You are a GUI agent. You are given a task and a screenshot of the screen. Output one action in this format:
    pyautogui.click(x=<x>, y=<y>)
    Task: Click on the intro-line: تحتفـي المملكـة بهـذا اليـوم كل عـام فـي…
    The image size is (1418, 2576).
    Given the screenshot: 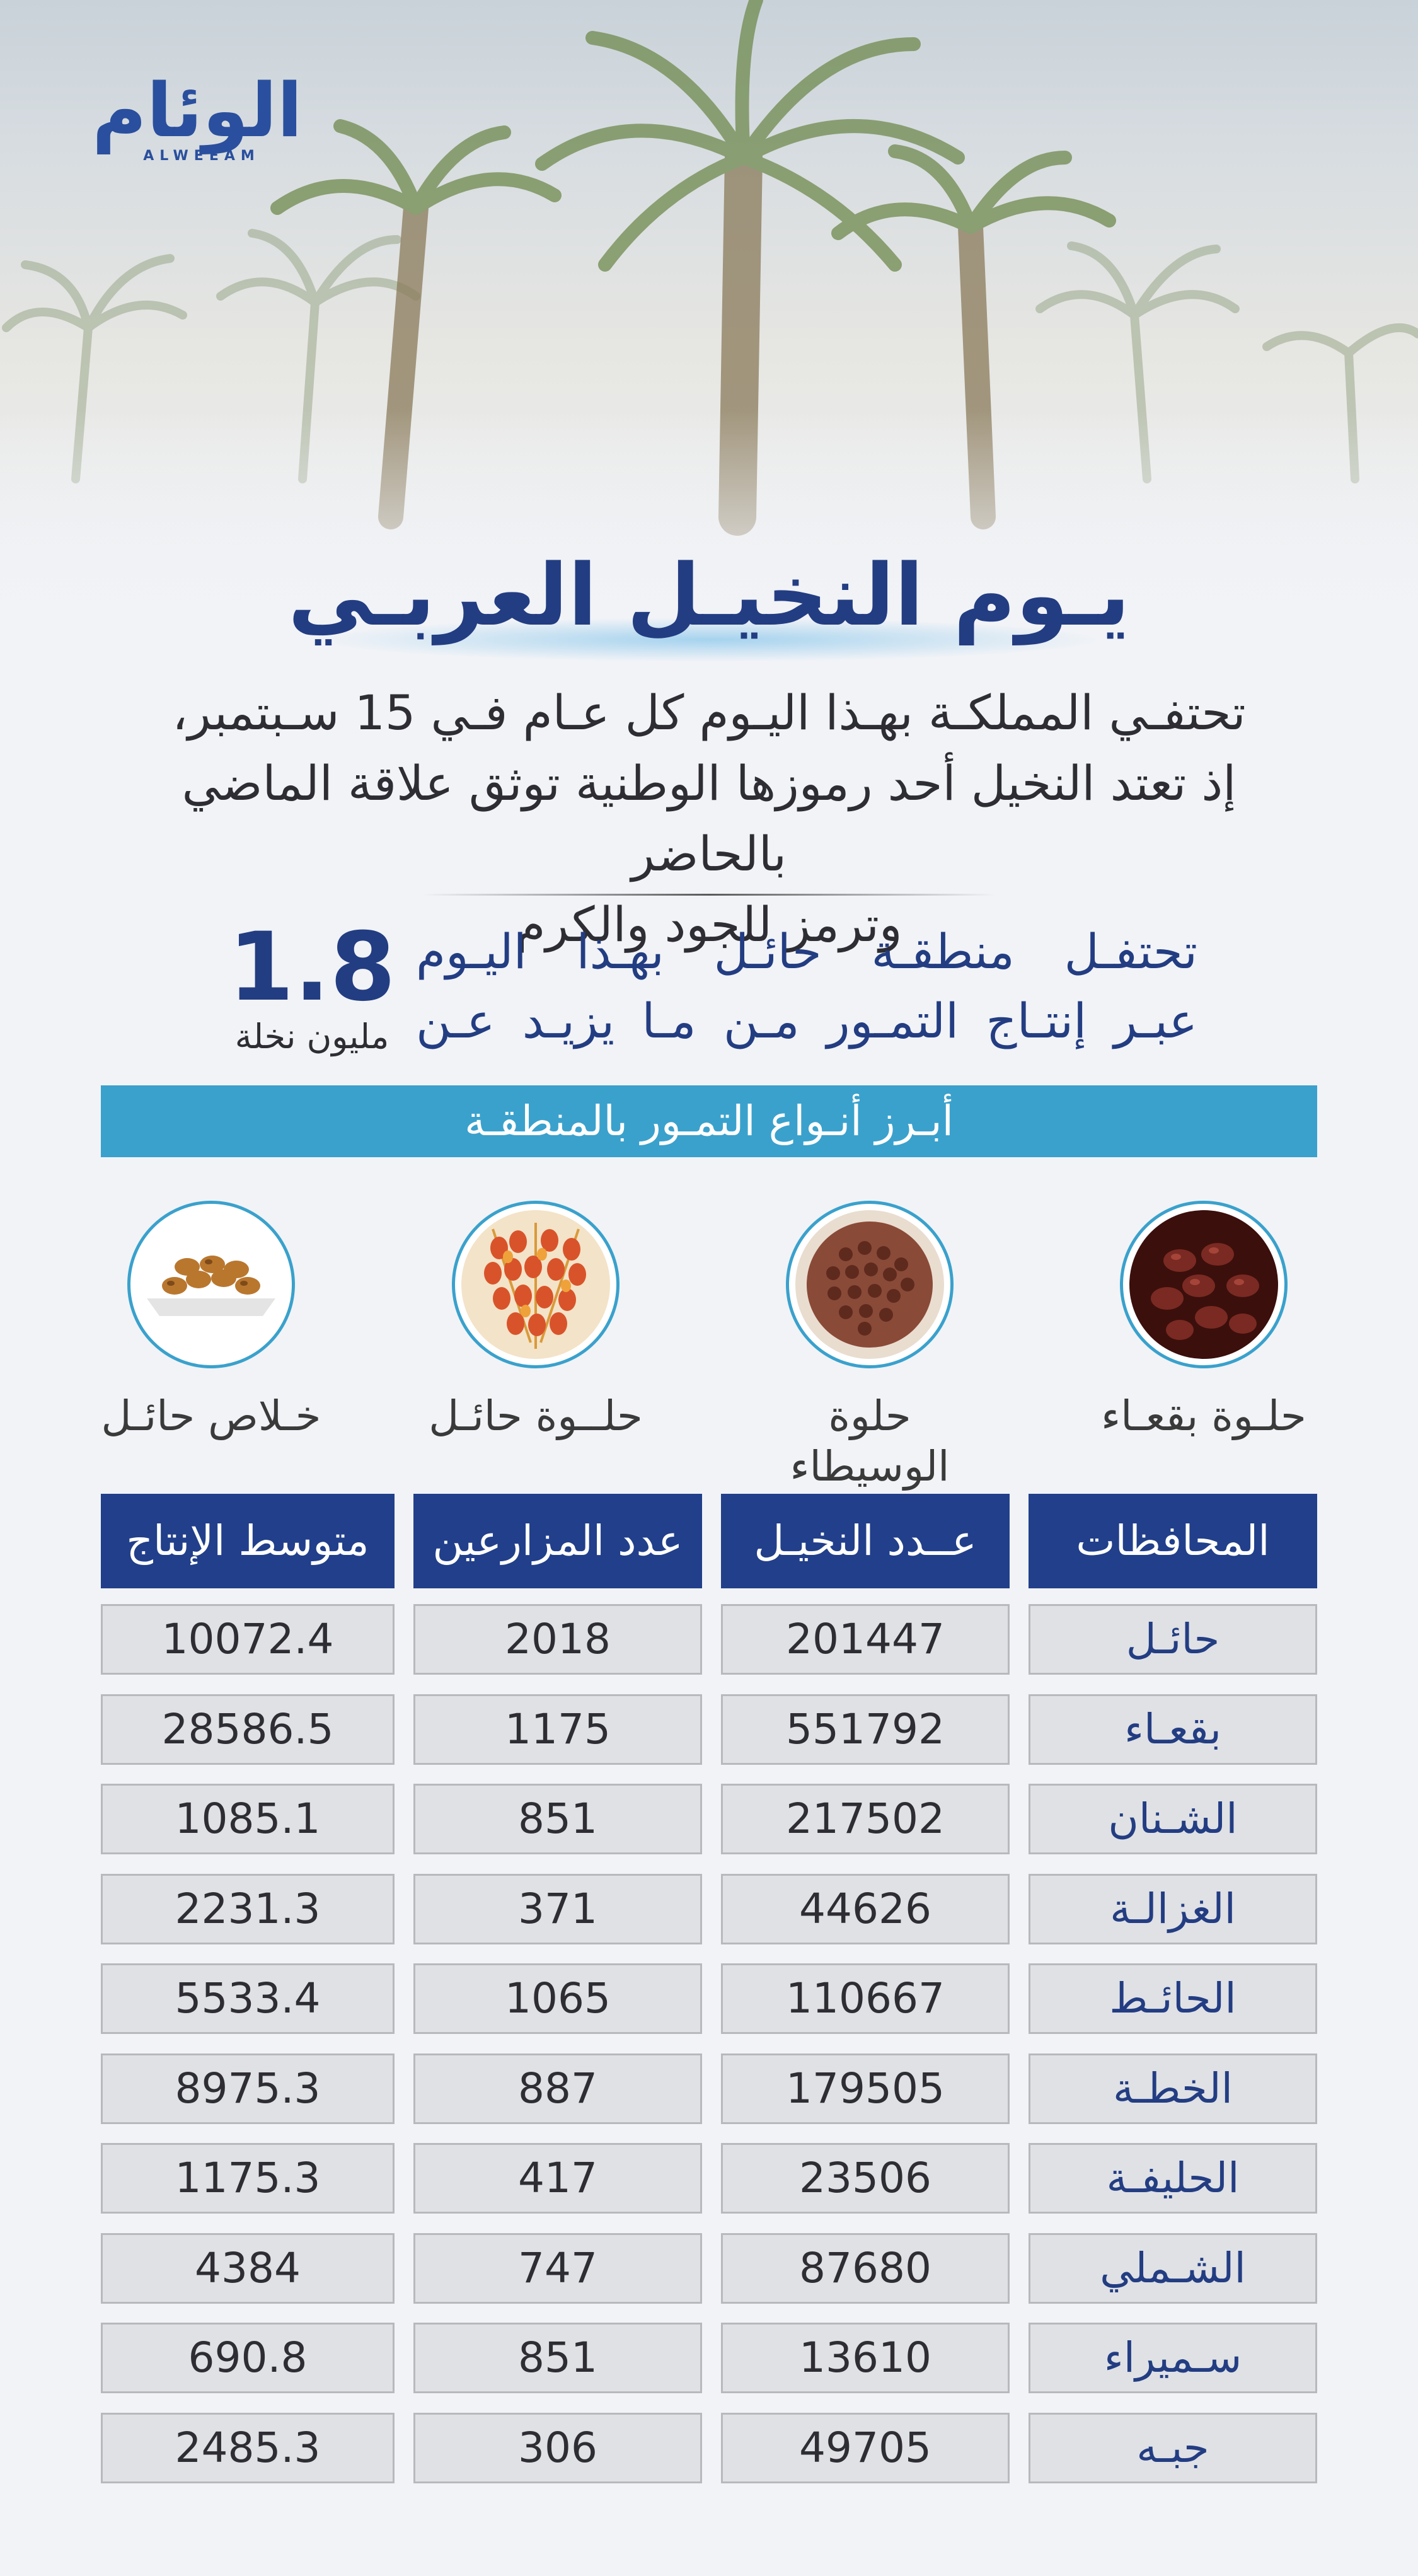 What is the action you would take?
    pyautogui.click(x=709, y=712)
    